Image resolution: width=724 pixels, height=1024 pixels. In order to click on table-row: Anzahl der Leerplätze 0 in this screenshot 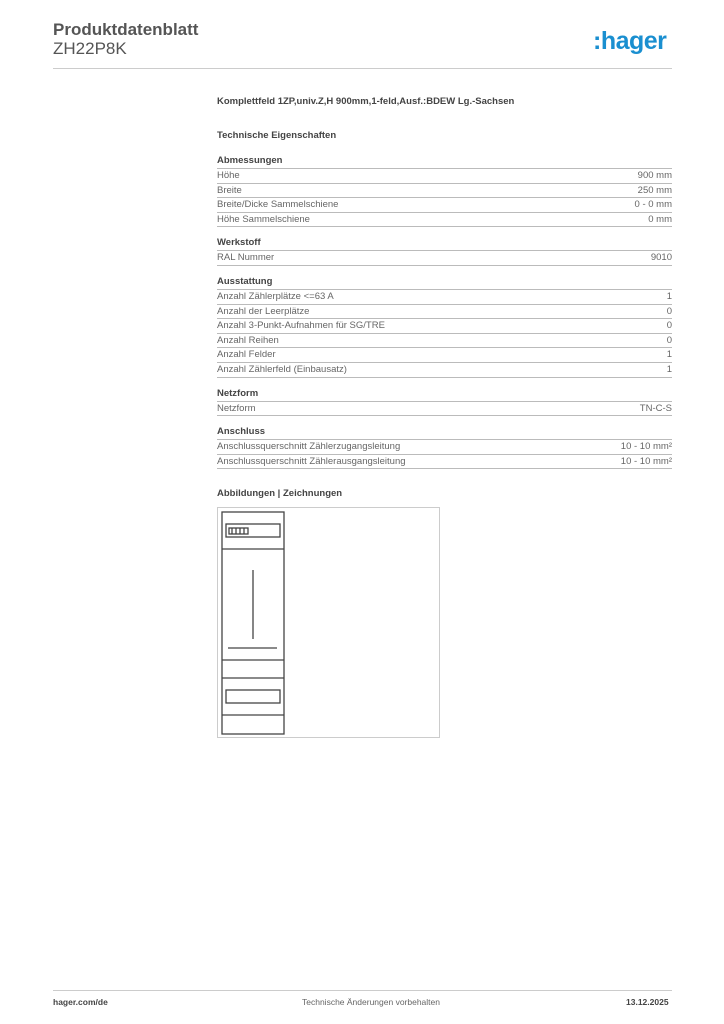, I will do `click(444, 312)`.